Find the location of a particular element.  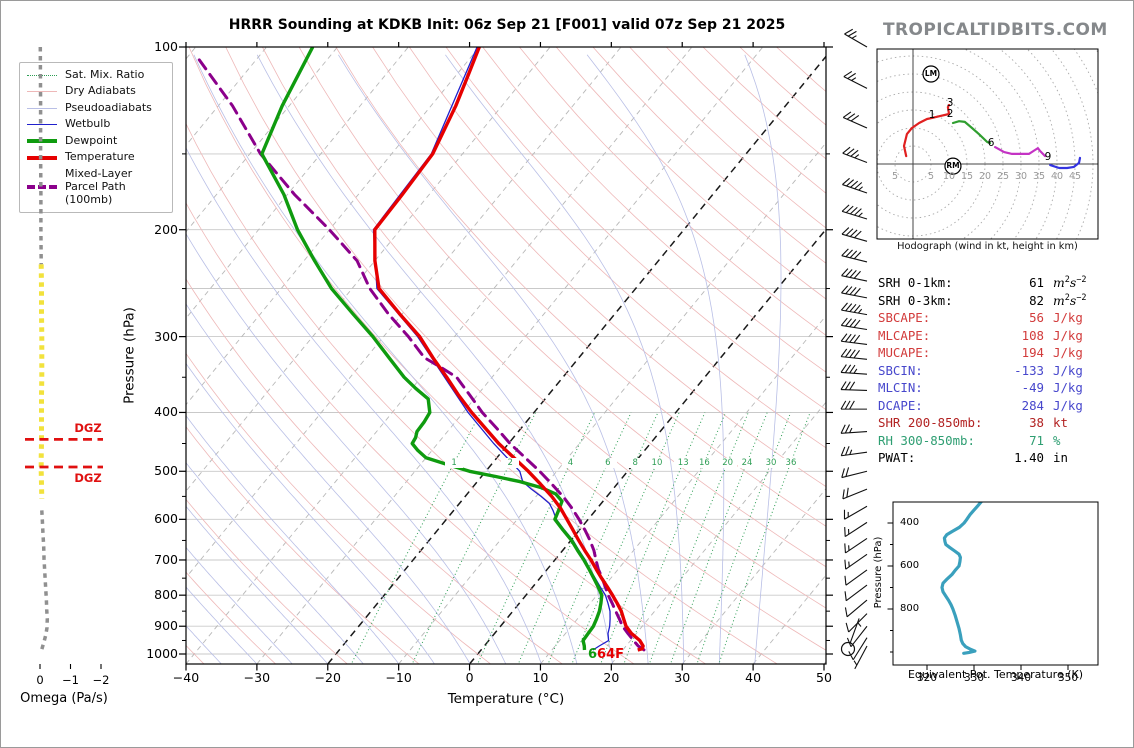

surface-dewpoint-f: 6 is located at coordinates (593, 654).